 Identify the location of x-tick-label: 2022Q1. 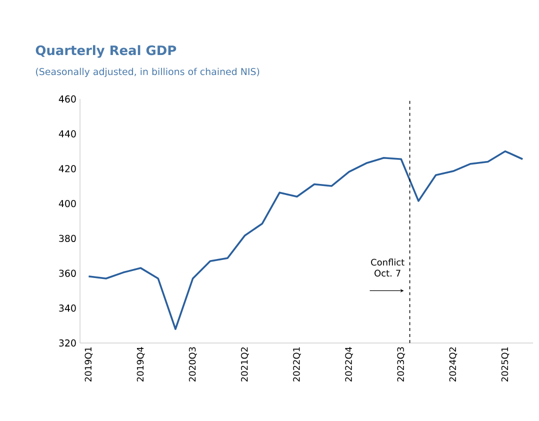
(297, 364).